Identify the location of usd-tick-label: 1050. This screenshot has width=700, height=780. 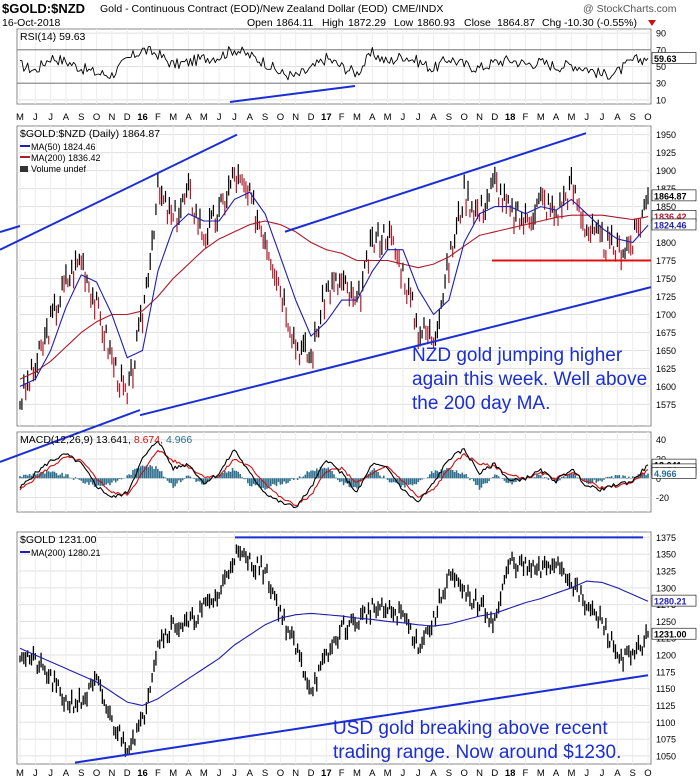
(666, 756).